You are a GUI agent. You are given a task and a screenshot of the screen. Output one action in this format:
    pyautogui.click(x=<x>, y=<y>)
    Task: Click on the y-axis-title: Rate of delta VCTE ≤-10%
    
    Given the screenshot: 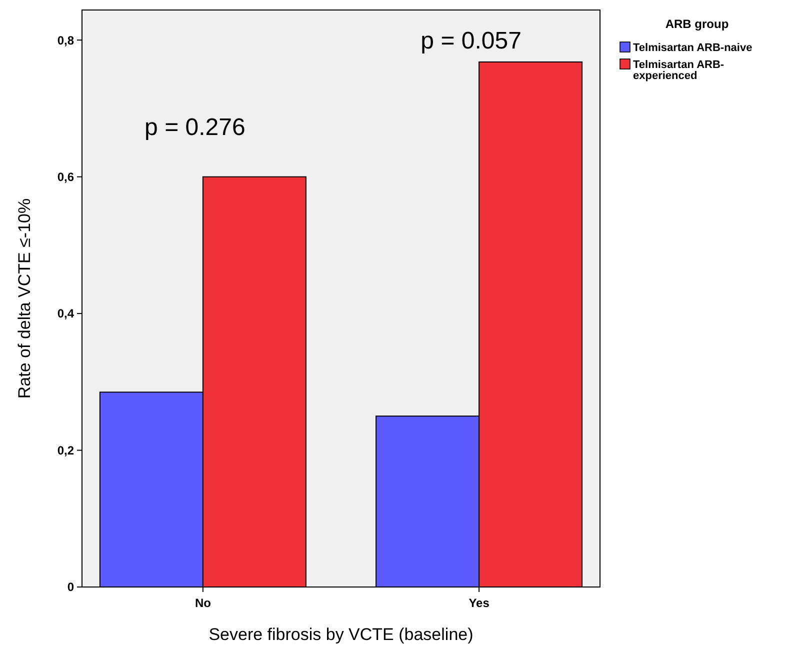 What is the action you would take?
    pyautogui.click(x=24, y=298)
    